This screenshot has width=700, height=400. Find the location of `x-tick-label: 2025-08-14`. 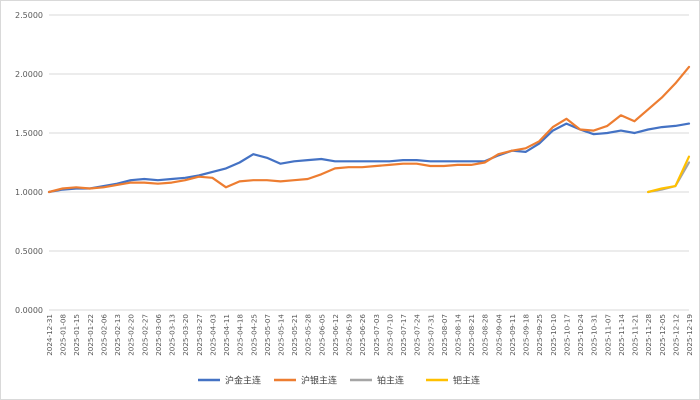

x-tick-label: 2025-08-14 is located at coordinates (458, 335).